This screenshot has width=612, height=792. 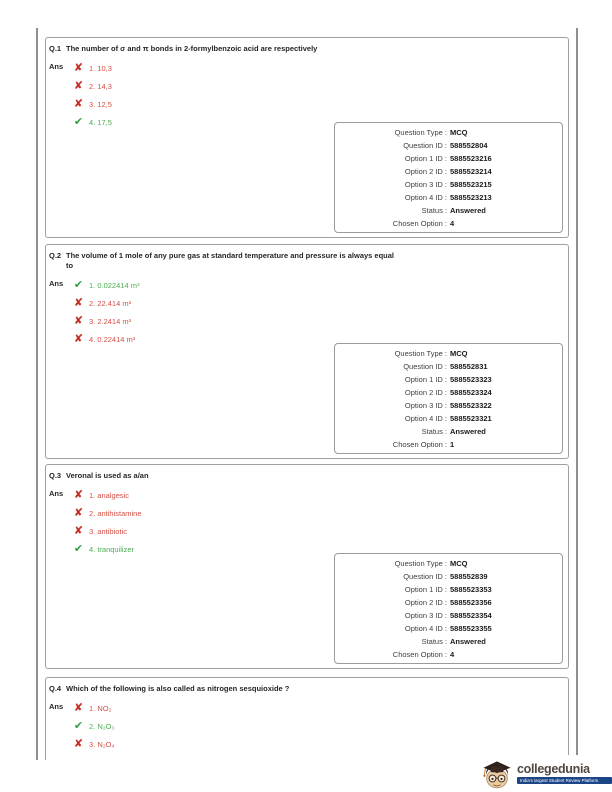 What do you see at coordinates (110, 321) in the screenshot?
I see `option-text: 3. 2.2414 m³` at bounding box center [110, 321].